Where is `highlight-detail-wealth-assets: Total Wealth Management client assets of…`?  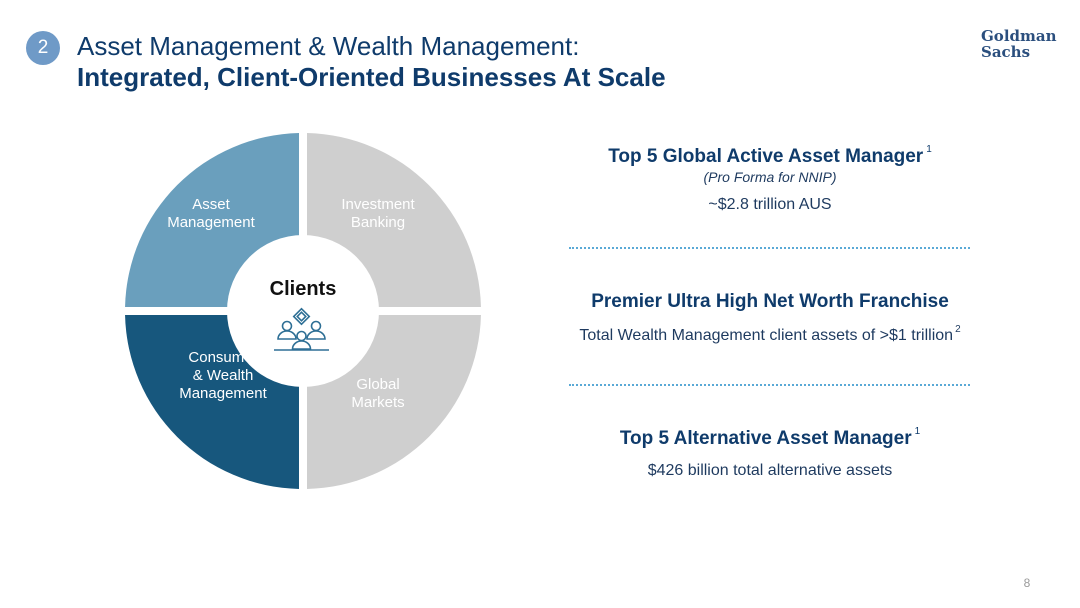
highlight-detail-wealth-assets: Total Wealth Management client assets of… is located at coordinates (770, 334).